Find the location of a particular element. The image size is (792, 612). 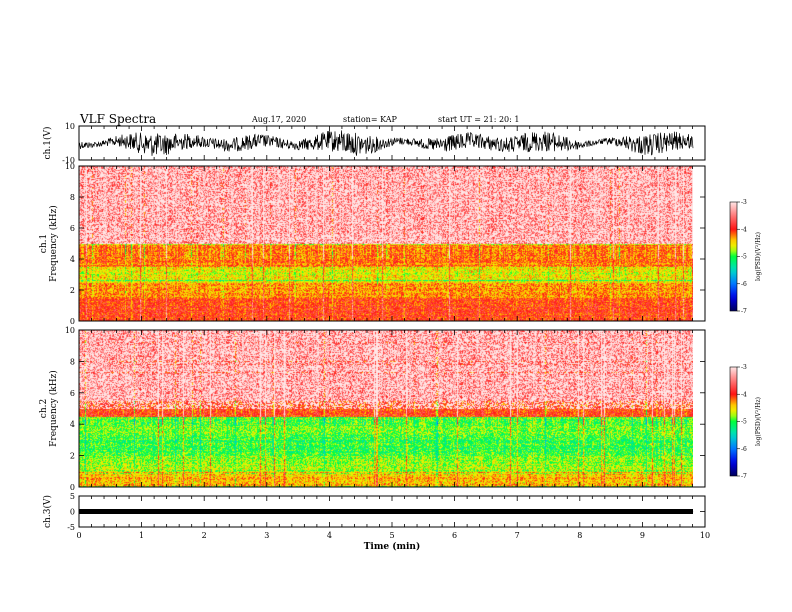

x-tick-label: 9 is located at coordinates (642, 535).